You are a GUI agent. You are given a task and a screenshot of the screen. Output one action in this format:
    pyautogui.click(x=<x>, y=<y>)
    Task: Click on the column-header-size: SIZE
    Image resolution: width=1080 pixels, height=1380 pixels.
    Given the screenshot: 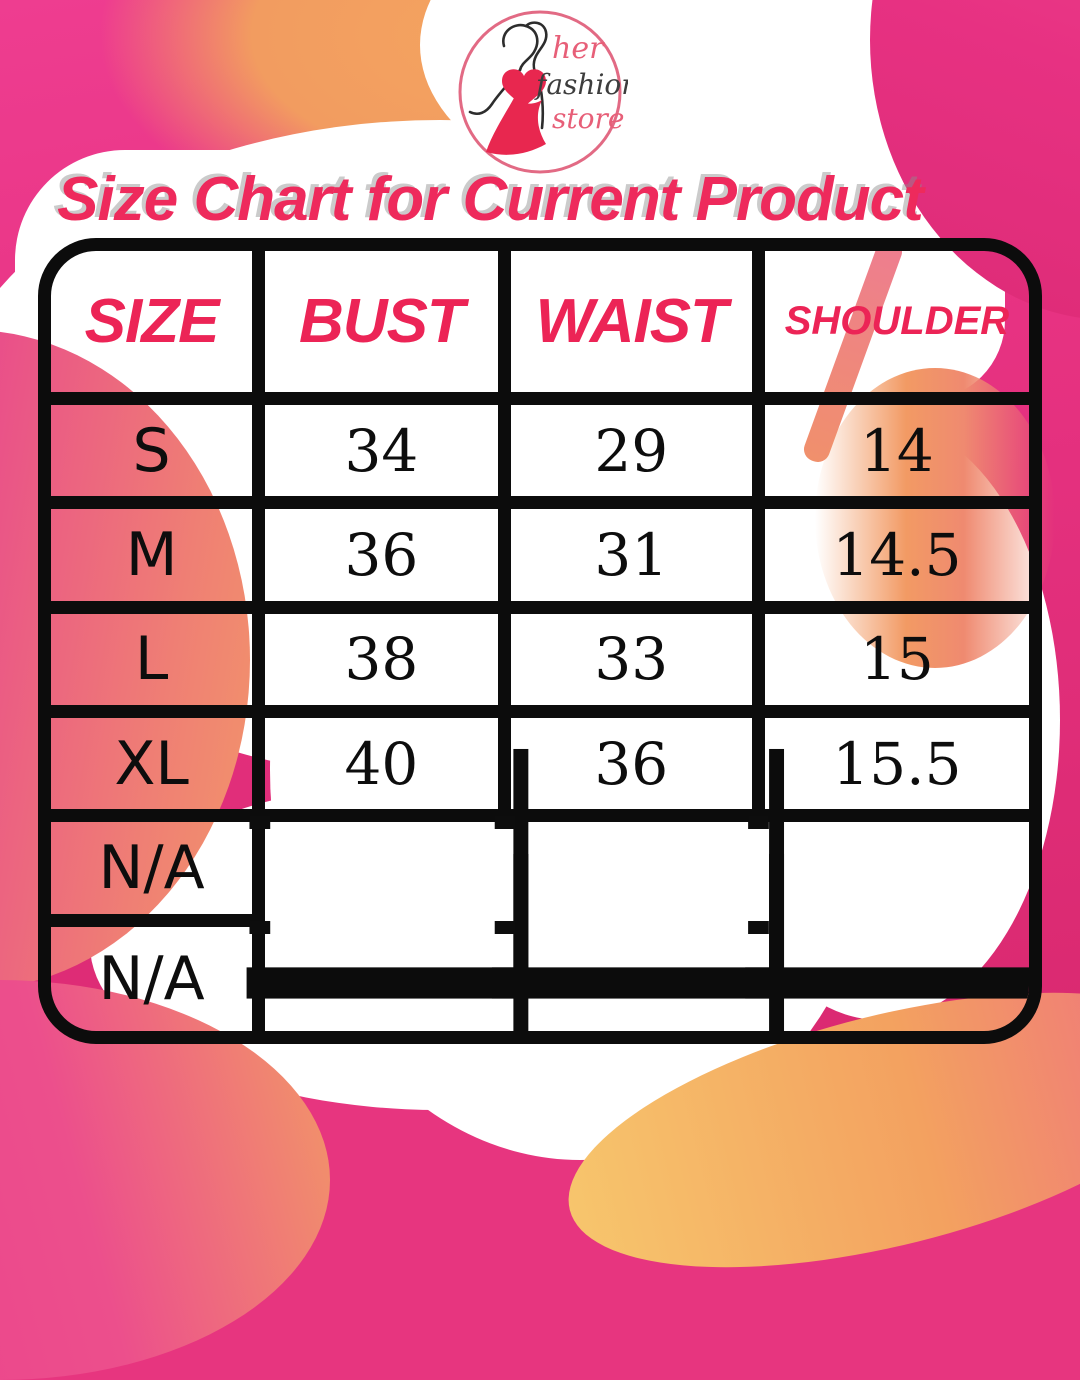 What is the action you would take?
    pyautogui.click(x=158, y=328)
    